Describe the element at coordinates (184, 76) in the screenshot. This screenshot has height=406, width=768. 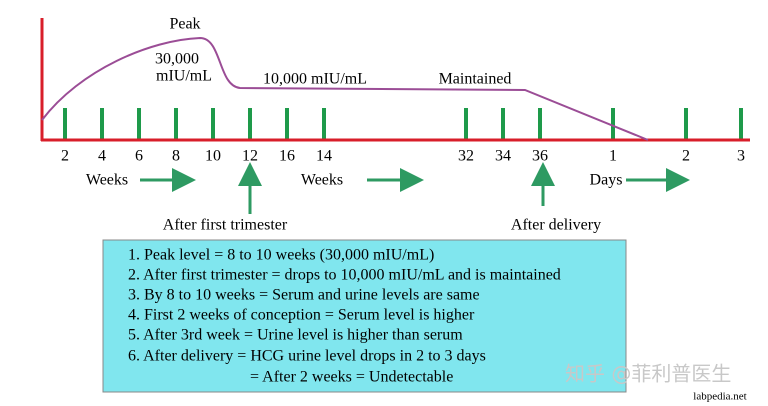
I see `peak-unit: mIU/mL` at that location.